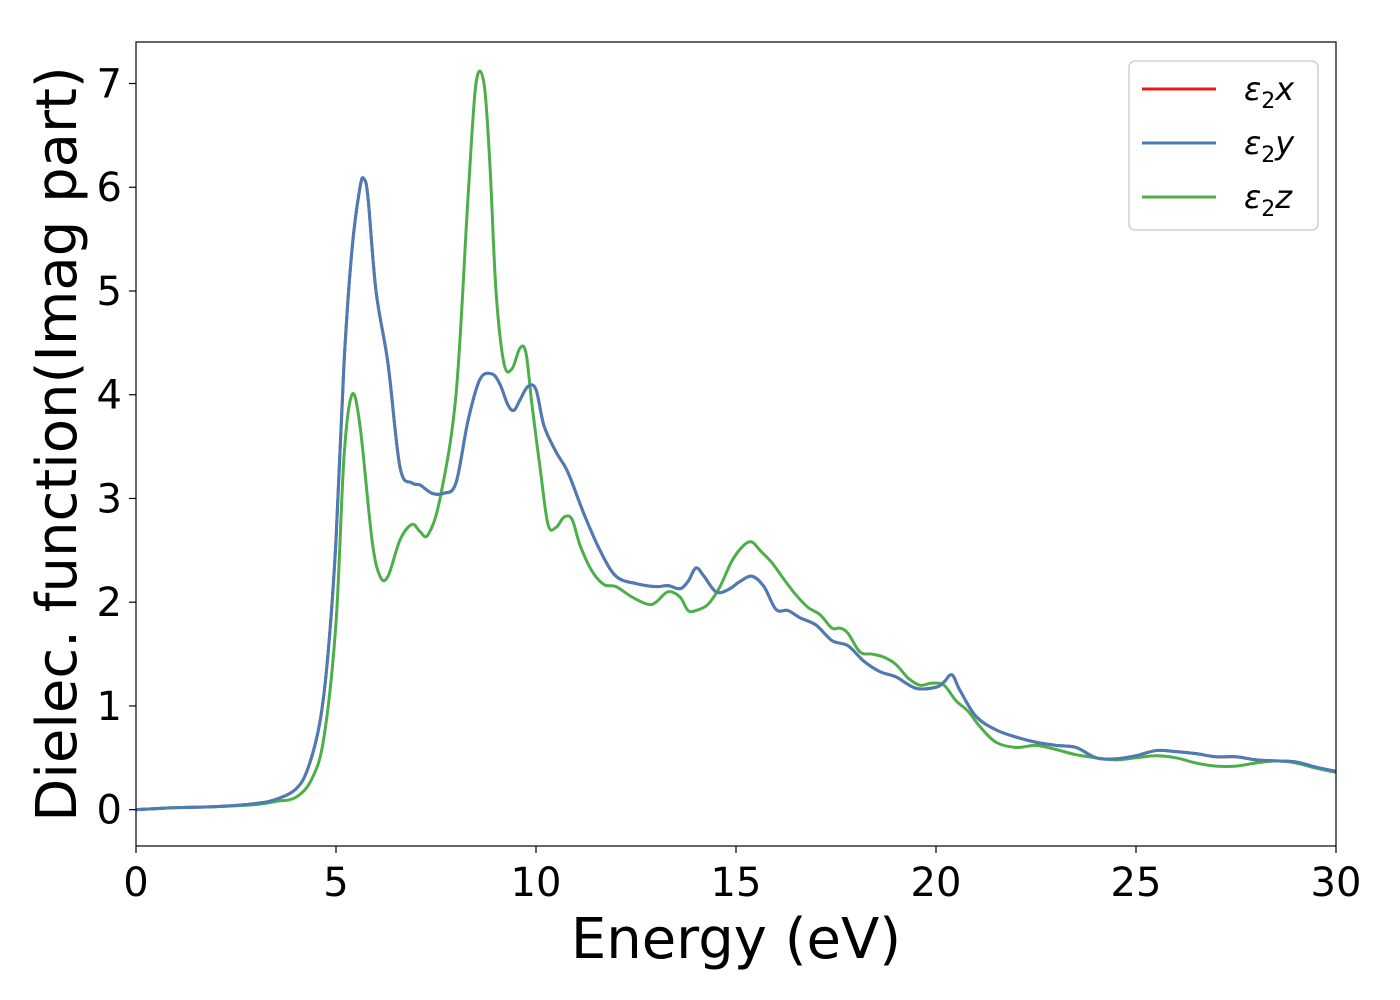 Image resolution: width=1400 pixels, height=1000 pixels. Describe the element at coordinates (736, 939) in the screenshot. I see `x-axis-title: Energy (eV)` at that location.